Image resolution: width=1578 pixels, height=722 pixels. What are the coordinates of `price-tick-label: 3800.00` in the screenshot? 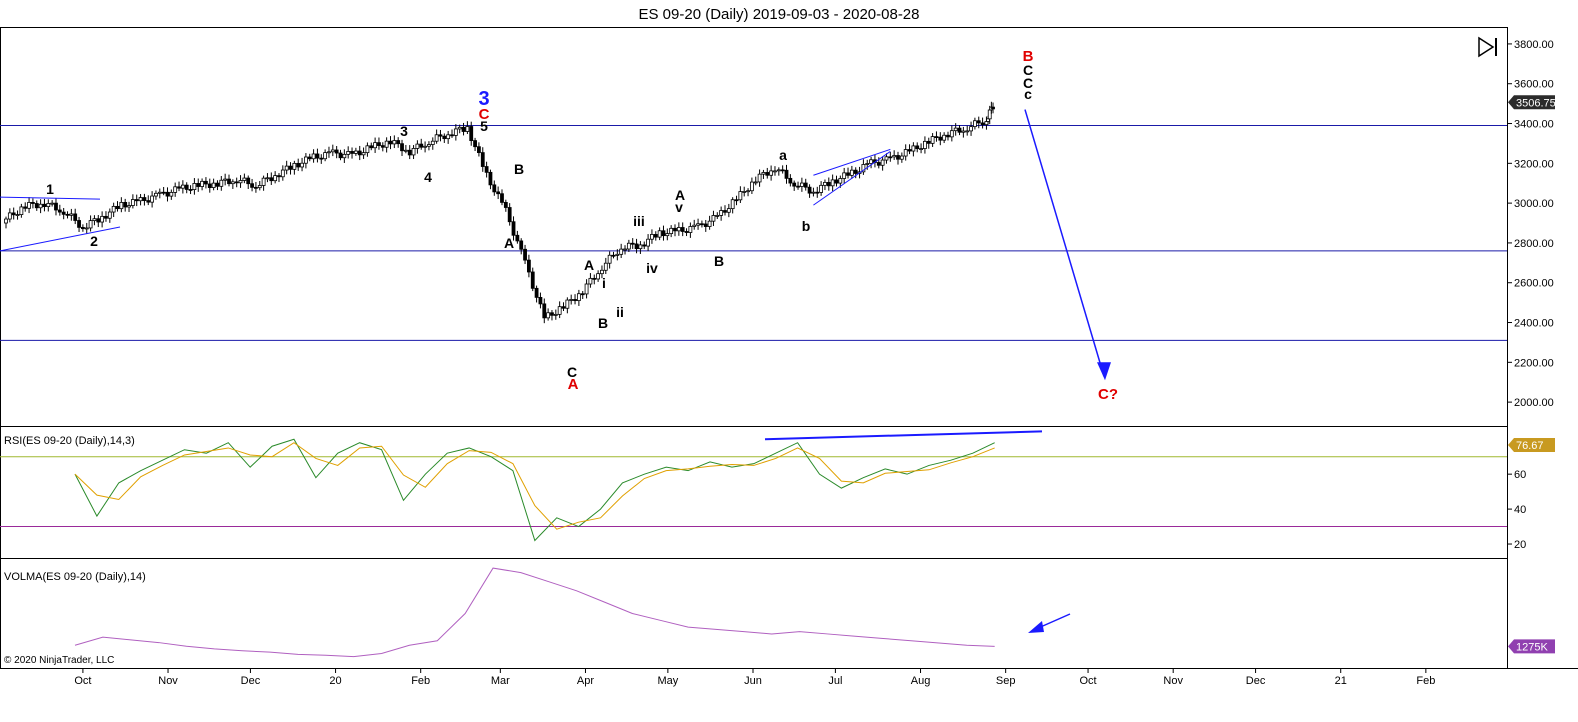 It's located at (1534, 45).